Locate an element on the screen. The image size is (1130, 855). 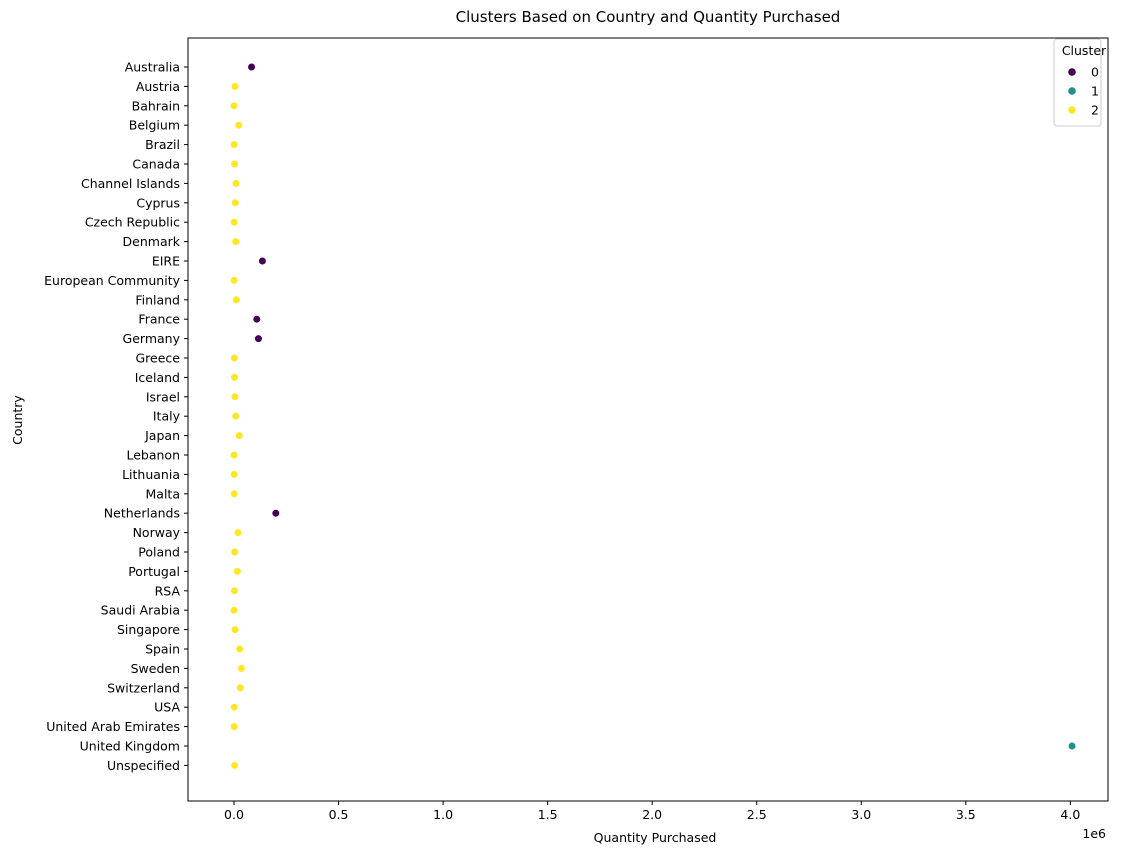
point-united-arab-emirates is located at coordinates (234, 726).